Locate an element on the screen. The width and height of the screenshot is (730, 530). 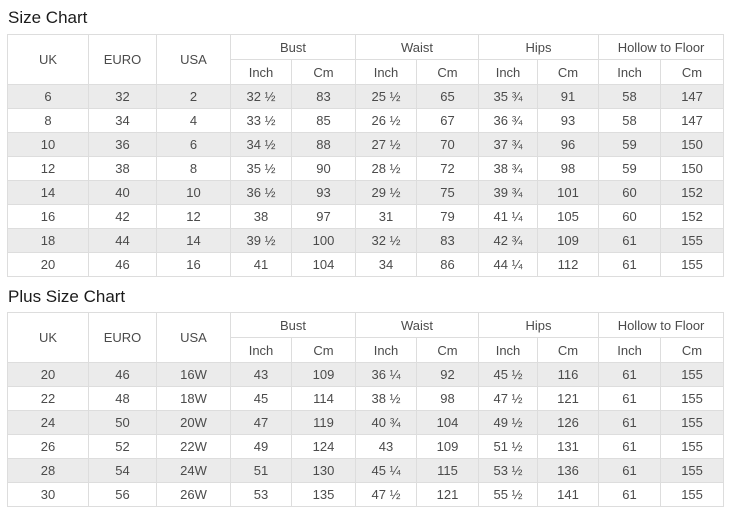
table-row: 8 34 4 33 ½ 85 26 ½ 67 36 ¾ 93 58 147 is located at coordinates (366, 120).